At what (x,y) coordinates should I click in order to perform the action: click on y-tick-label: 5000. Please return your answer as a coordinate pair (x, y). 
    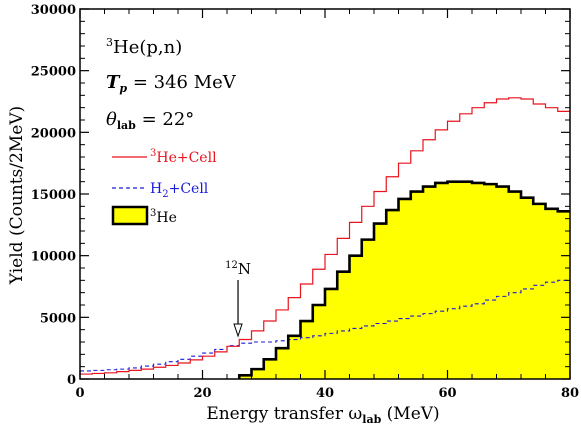
    Looking at the image, I should click on (58, 318).